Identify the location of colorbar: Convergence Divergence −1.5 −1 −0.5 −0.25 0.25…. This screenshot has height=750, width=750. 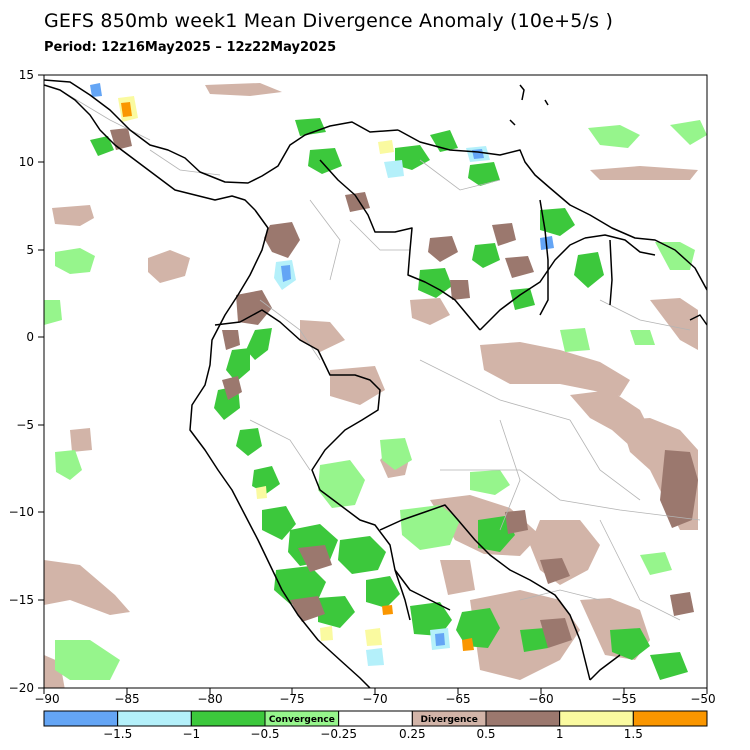
(375, 725).